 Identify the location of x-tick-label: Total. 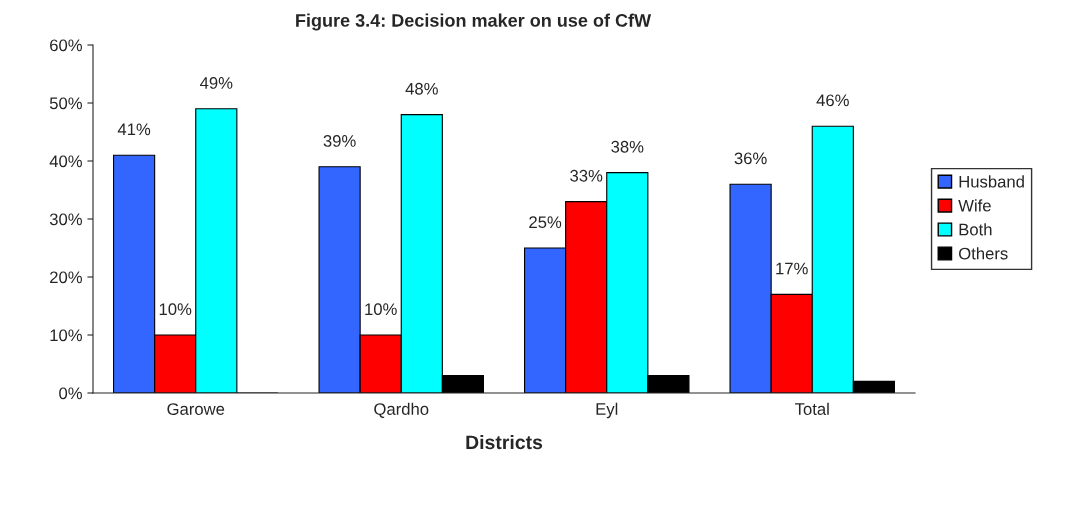
(812, 408).